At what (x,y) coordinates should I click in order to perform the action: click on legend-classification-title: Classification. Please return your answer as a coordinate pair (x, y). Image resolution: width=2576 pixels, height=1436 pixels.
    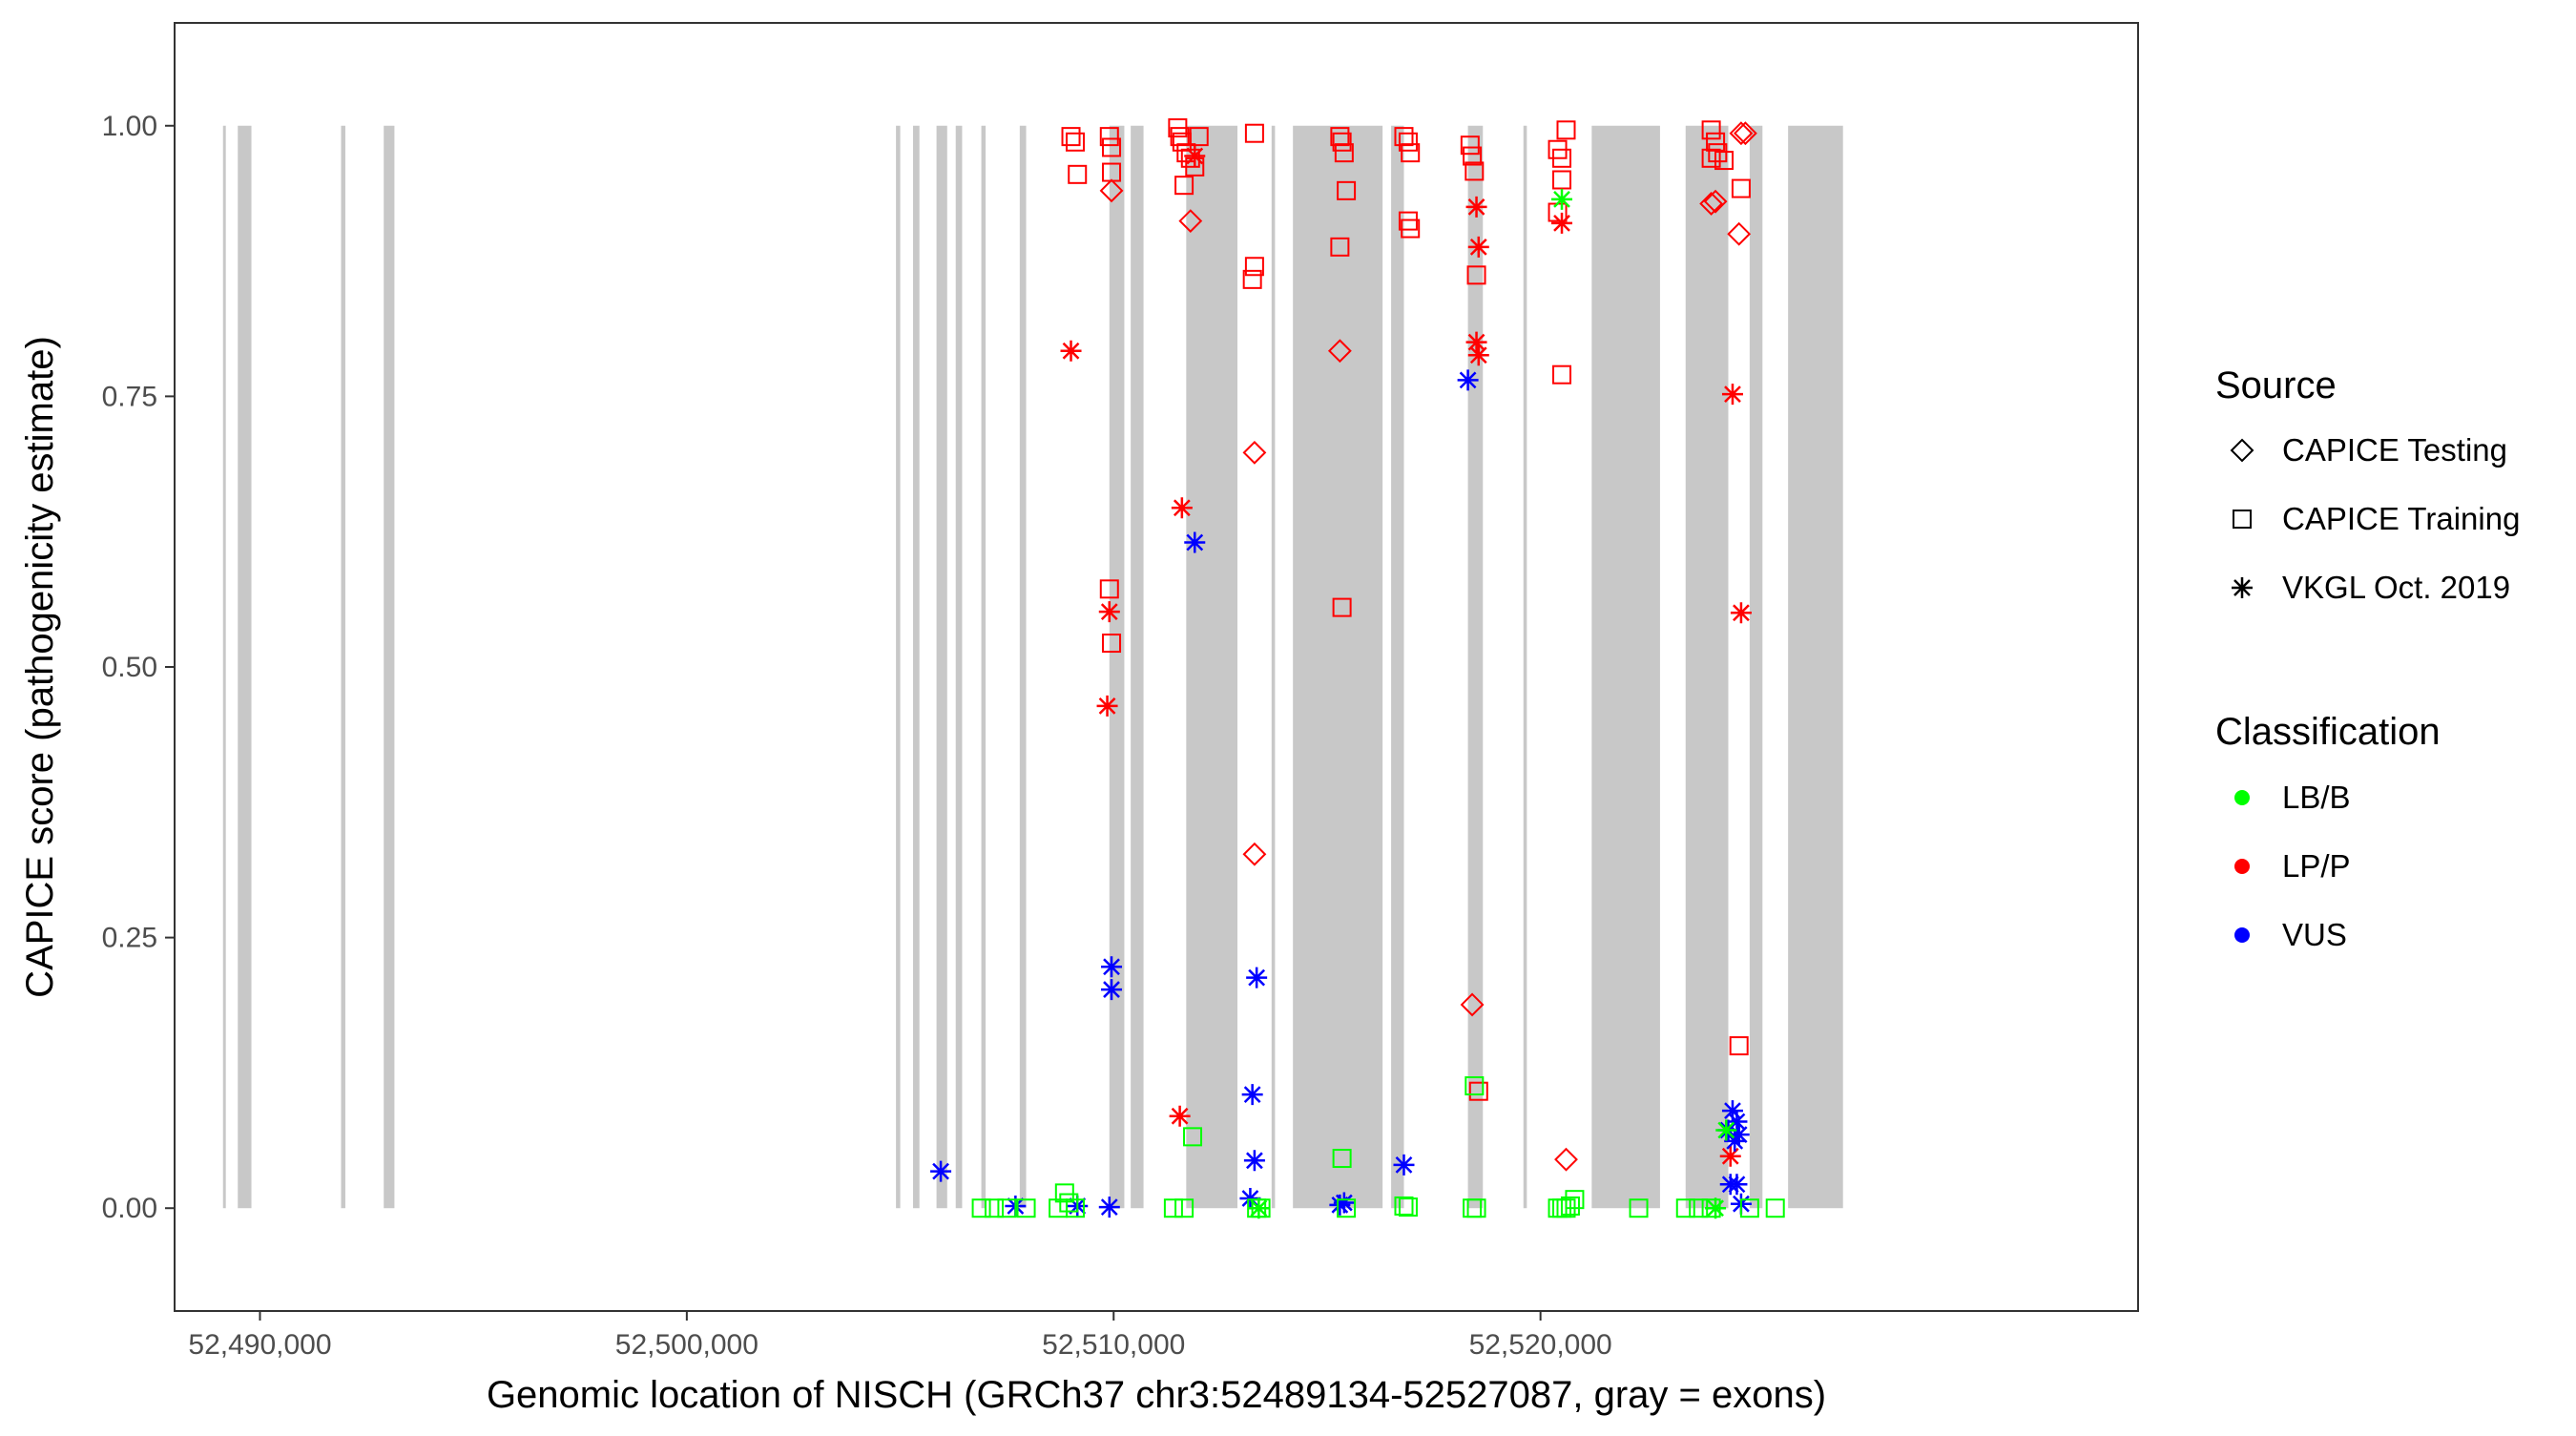
    Looking at the image, I should click on (2328, 732).